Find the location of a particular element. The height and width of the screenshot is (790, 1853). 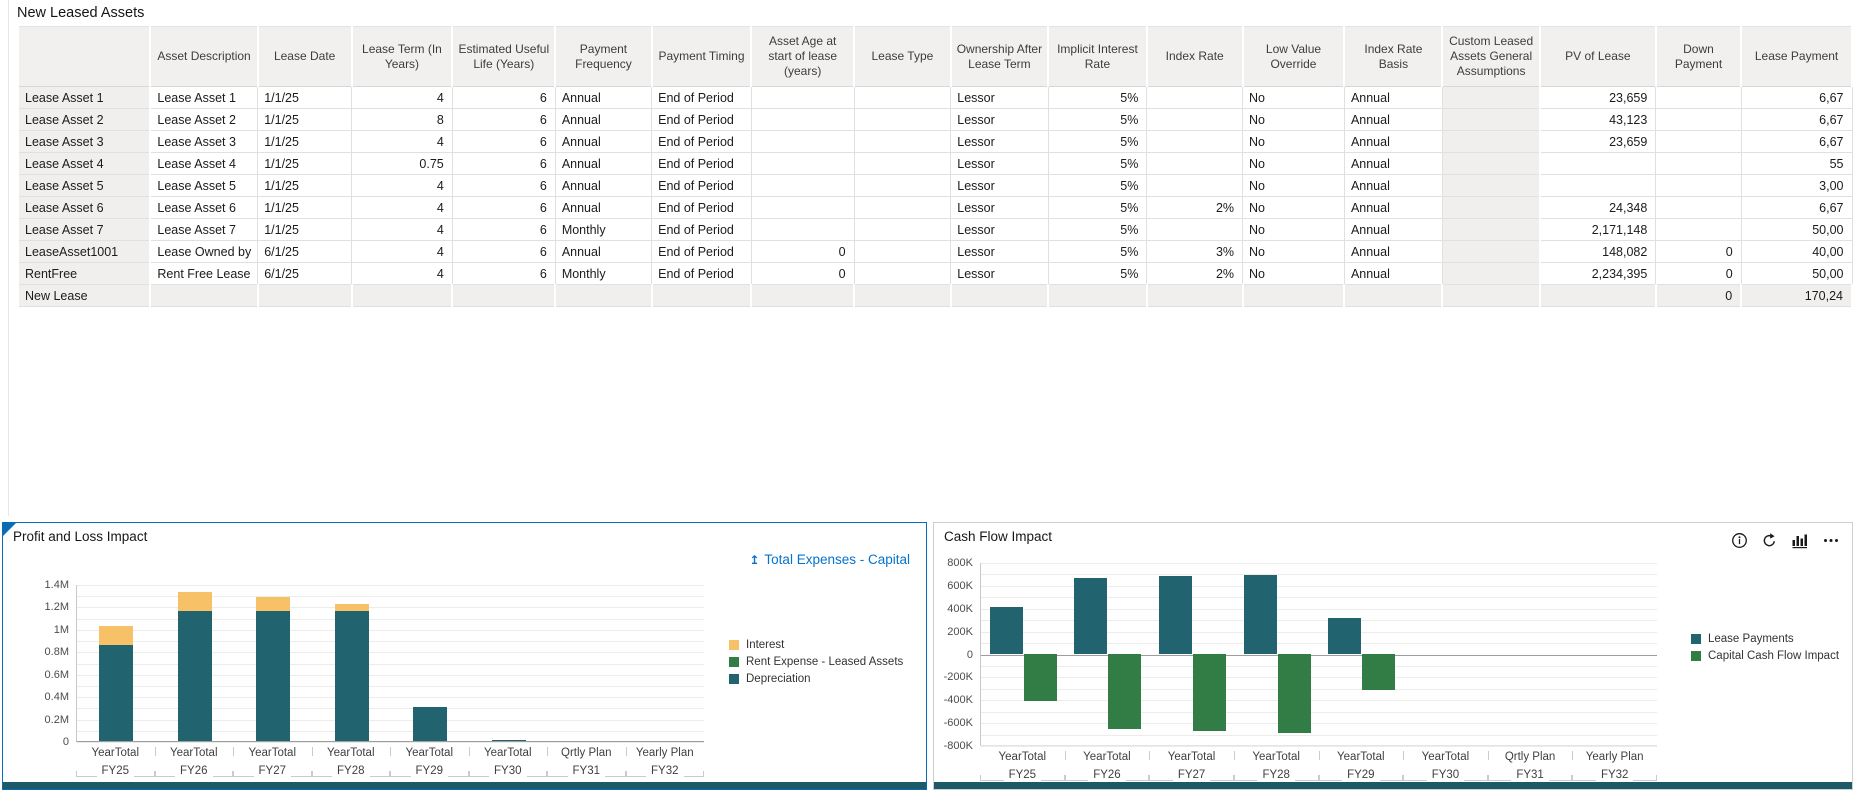

cell: 40,00 is located at coordinates (1797, 251).